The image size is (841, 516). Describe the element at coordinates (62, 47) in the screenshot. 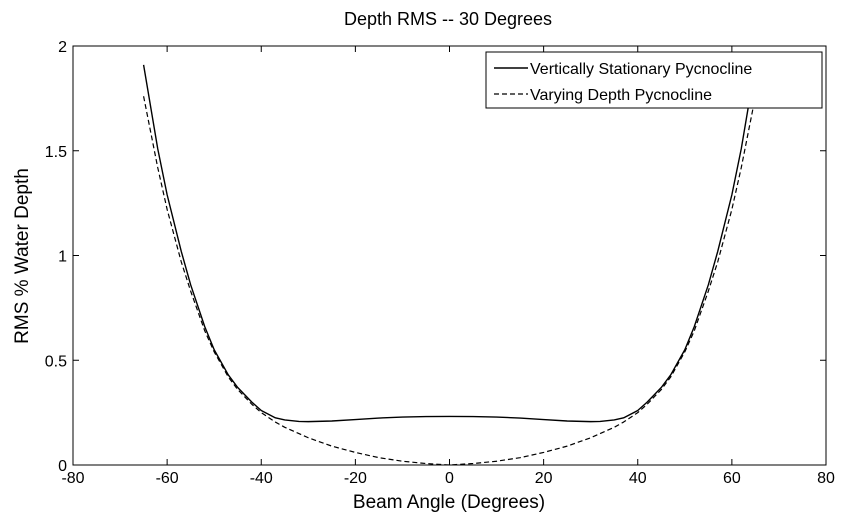

I see `y-tick-label: 2` at that location.